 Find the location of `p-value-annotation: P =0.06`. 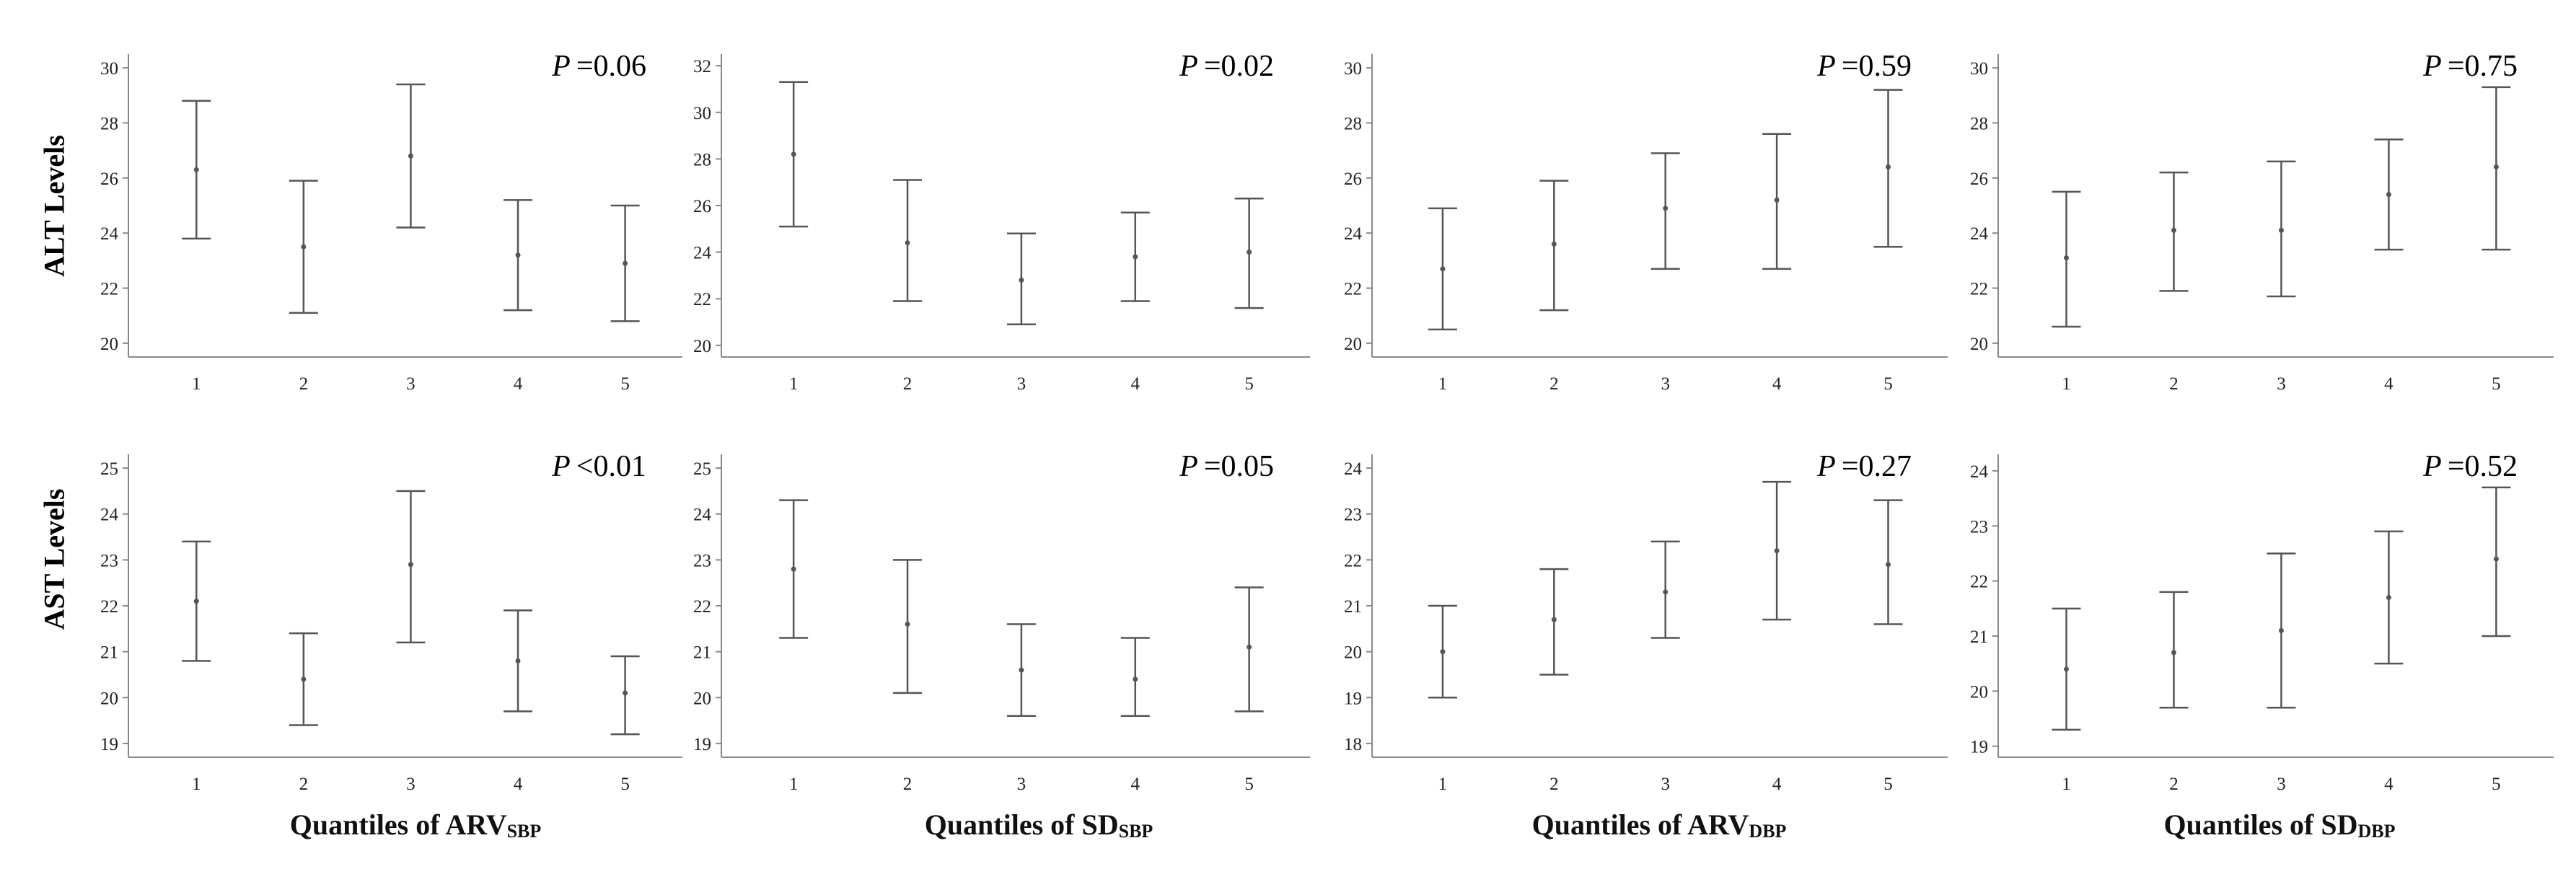

p-value-annotation: P =0.06 is located at coordinates (598, 66).